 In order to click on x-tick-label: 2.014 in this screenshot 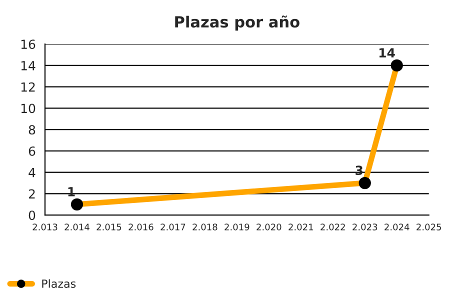, I will do `click(77, 227)`.